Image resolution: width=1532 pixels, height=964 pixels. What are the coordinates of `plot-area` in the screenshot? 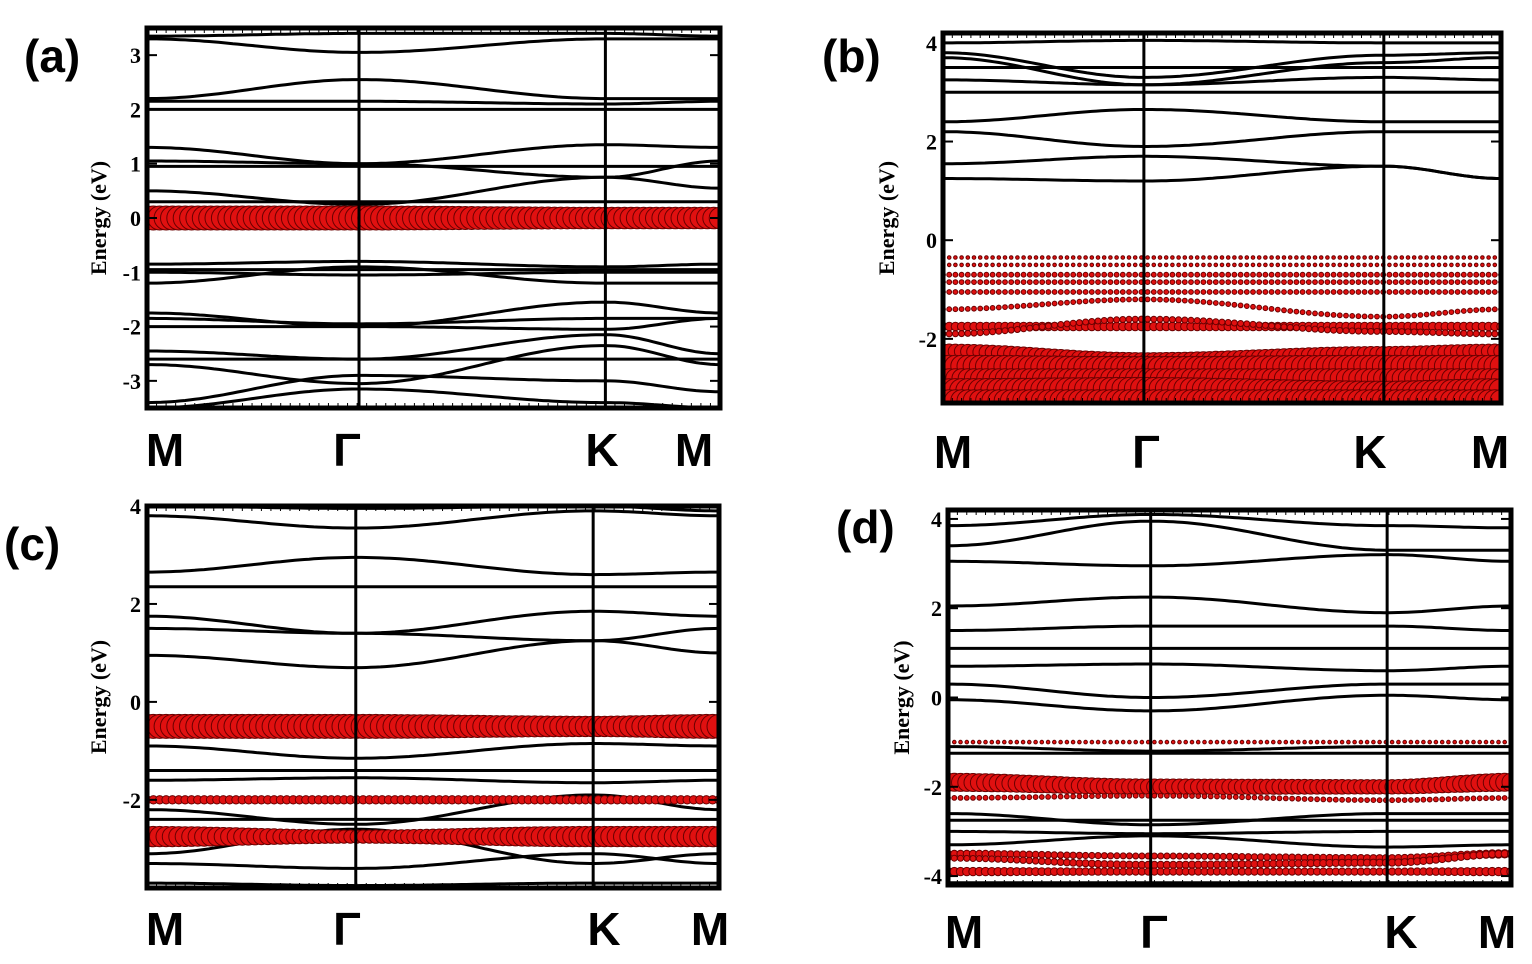 It's located at (433, 697).